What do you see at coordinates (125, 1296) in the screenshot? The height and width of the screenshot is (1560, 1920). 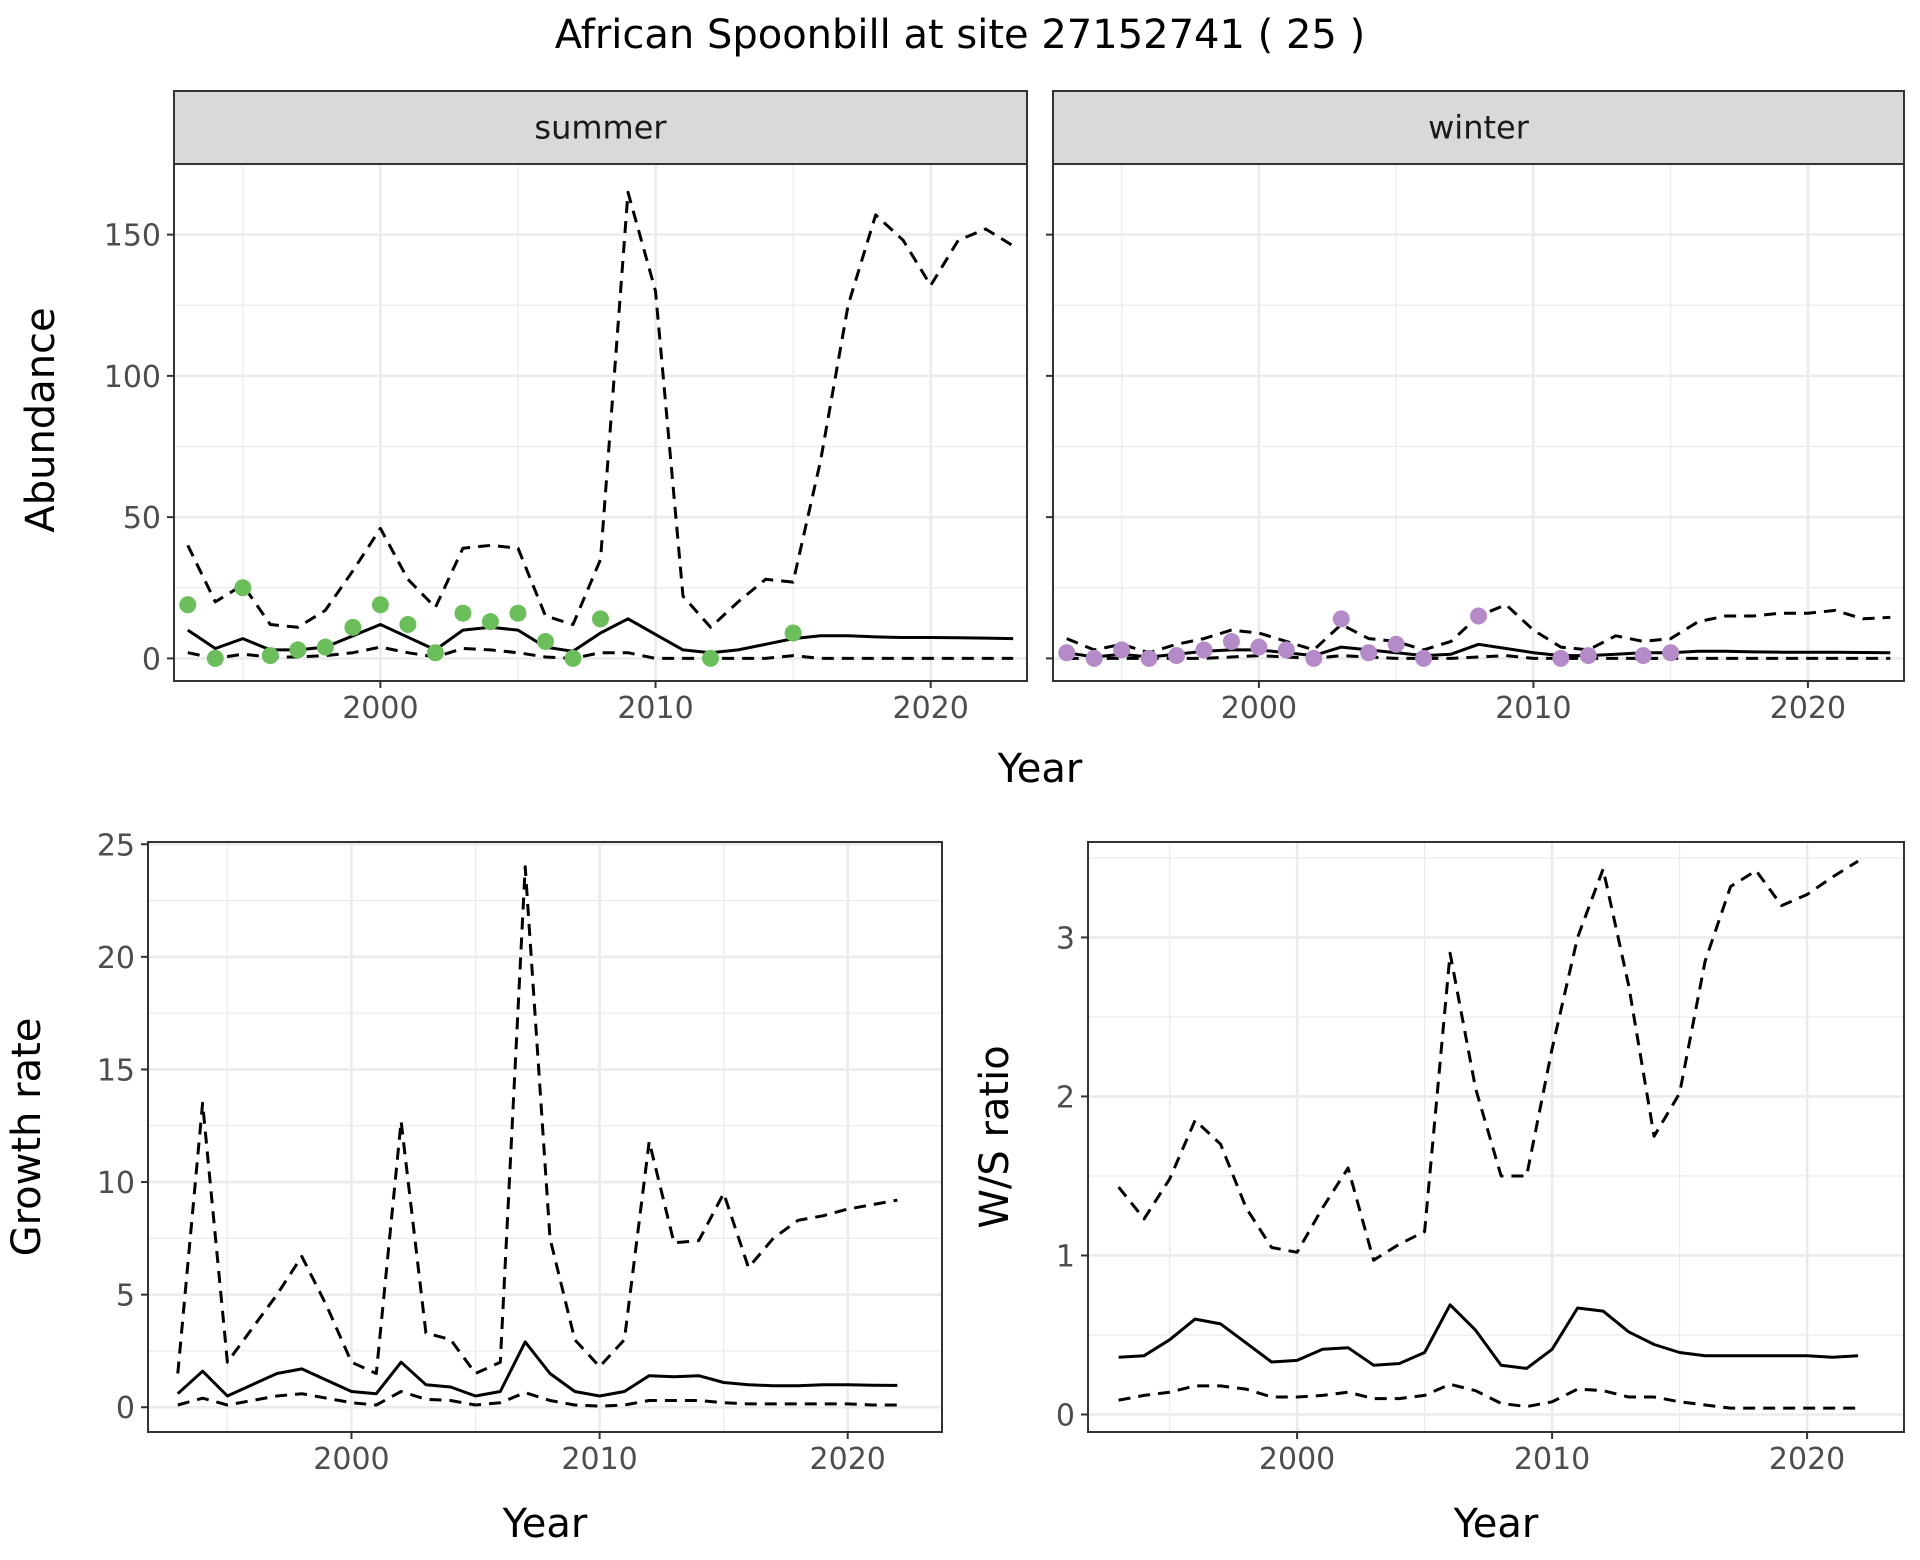 I see `y-tick-label: 5` at bounding box center [125, 1296].